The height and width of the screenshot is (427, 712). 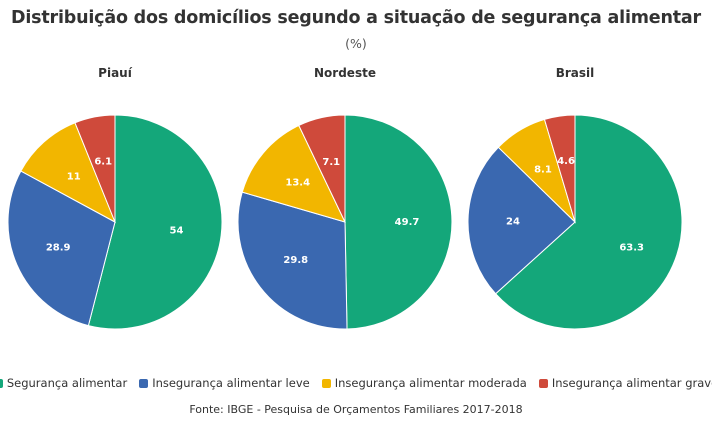 I want to click on slice-label: 54, so click(x=177, y=230).